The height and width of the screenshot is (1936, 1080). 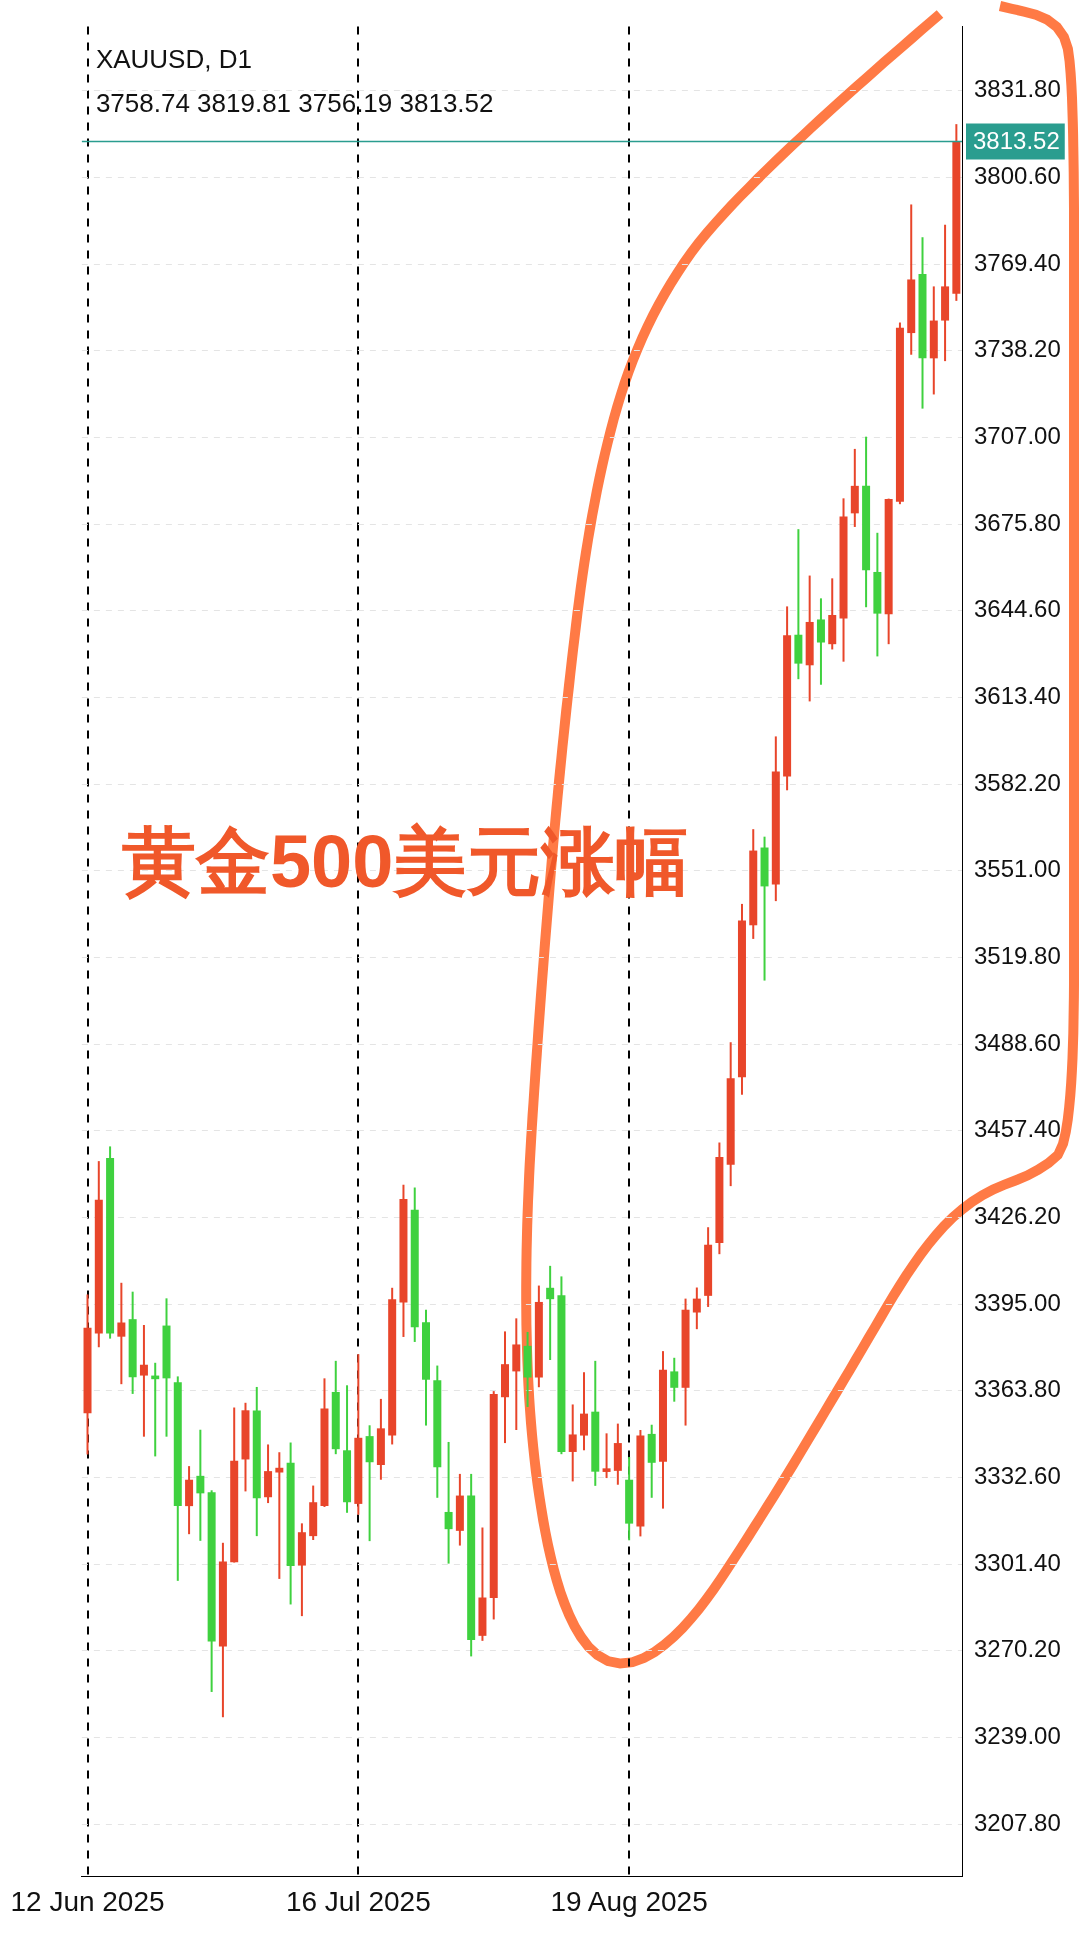 What do you see at coordinates (1017, 1476) in the screenshot?
I see `y-tick-label: 3332.60` at bounding box center [1017, 1476].